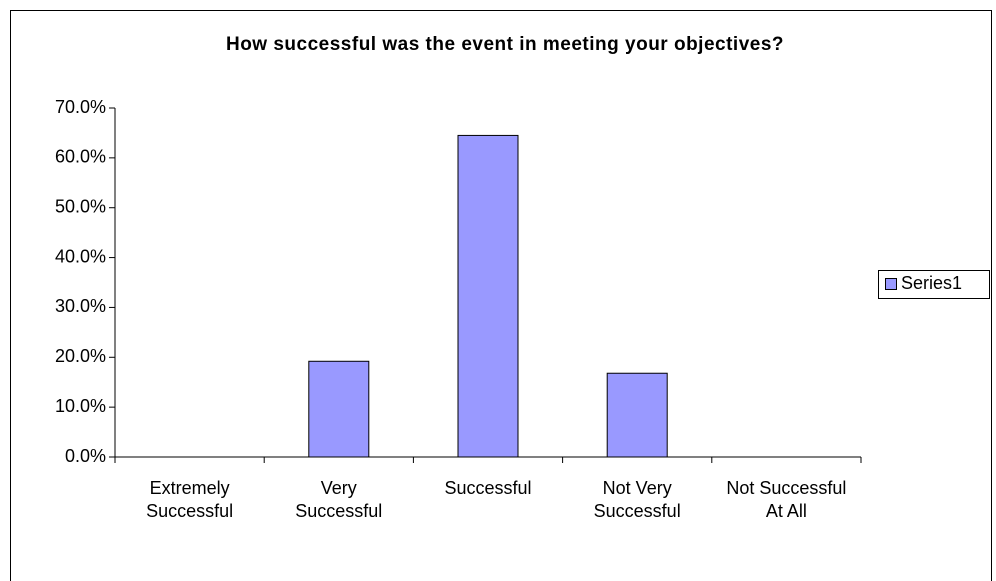 The image size is (996, 581). What do you see at coordinates (80, 157) in the screenshot?
I see `y-tick-label: 60.0%` at bounding box center [80, 157].